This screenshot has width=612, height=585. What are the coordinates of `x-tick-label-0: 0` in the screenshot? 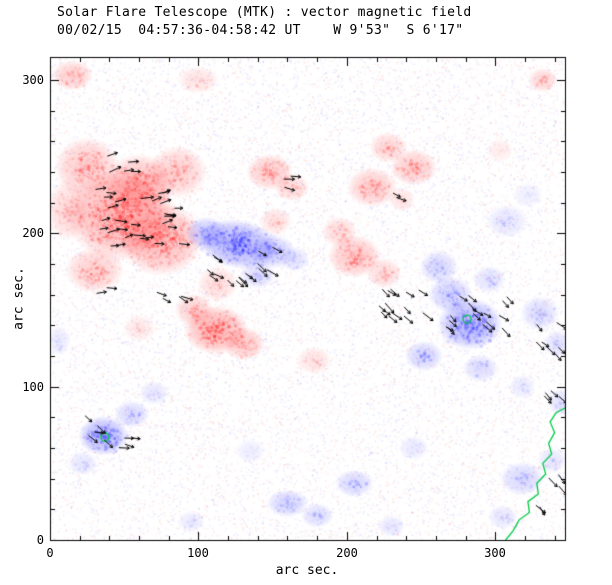 It's located at (50, 553).